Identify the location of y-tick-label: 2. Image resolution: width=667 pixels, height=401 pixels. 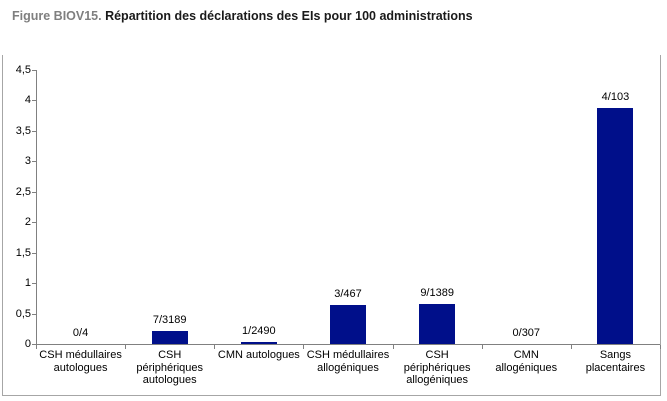
(27, 222).